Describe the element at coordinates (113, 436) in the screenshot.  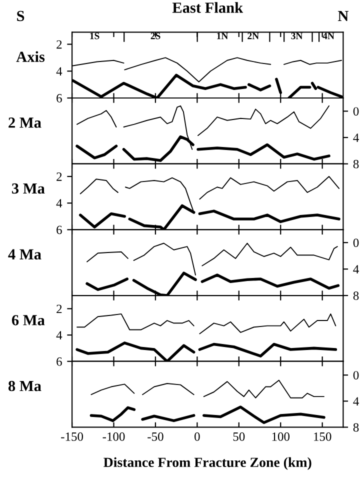
I see `x-tick-label: -100` at that location.